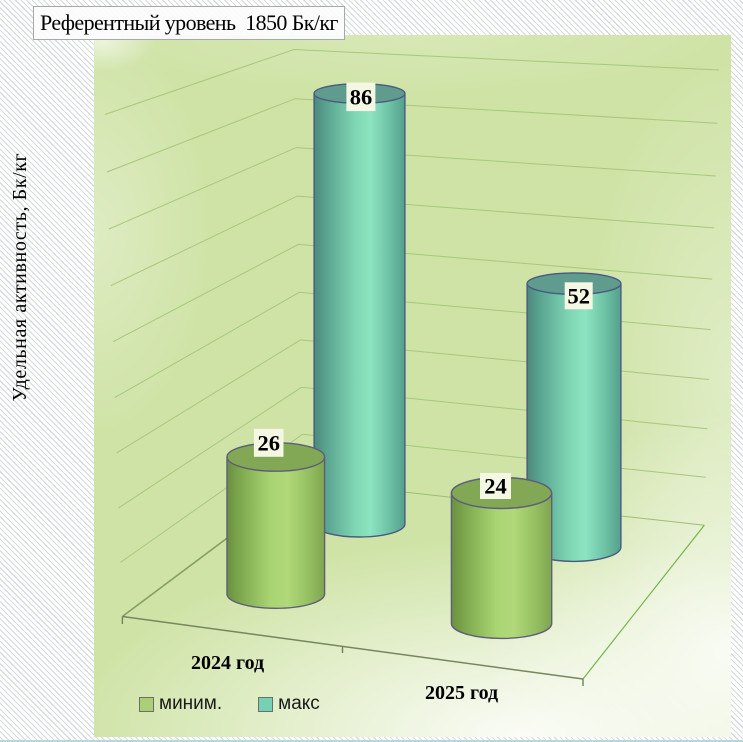 The height and width of the screenshot is (742, 743). I want to click on svg-text: 24, so click(495, 486).